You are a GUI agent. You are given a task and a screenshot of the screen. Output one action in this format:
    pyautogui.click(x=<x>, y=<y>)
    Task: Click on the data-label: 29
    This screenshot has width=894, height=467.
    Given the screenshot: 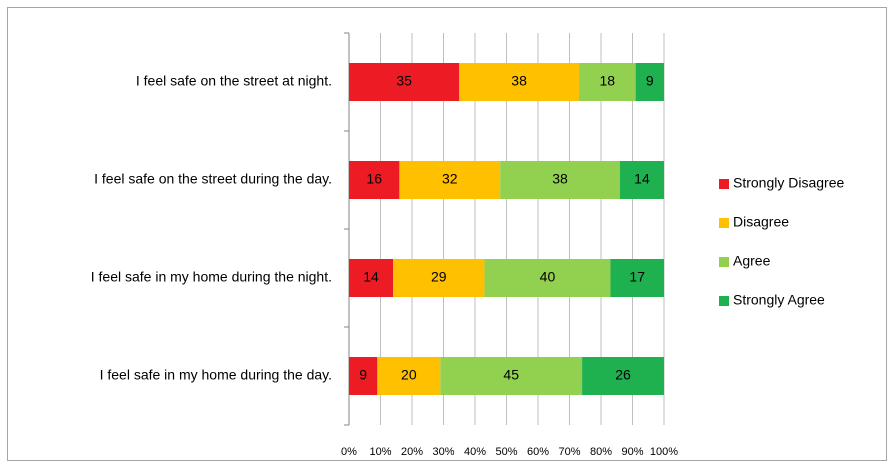 What is the action you would take?
    pyautogui.click(x=439, y=277)
    